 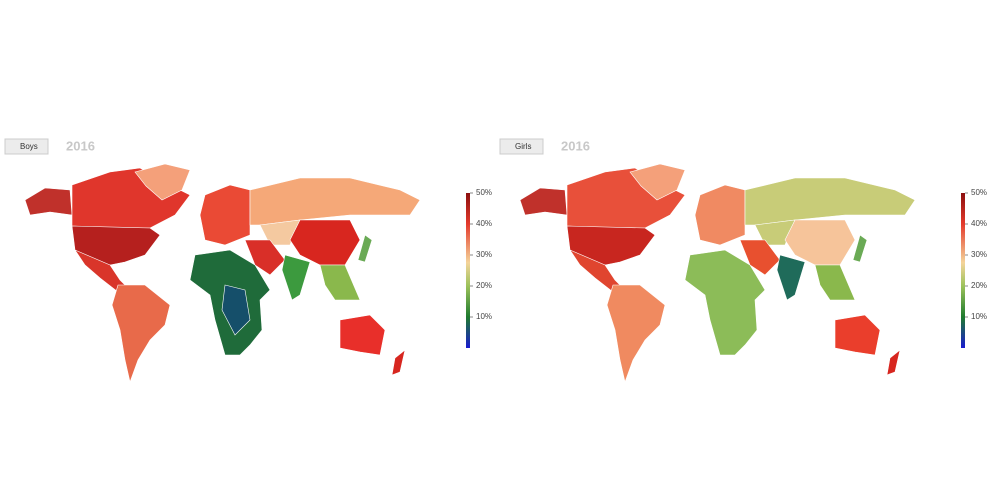 I want to click on country-africa, so click(x=725, y=302).